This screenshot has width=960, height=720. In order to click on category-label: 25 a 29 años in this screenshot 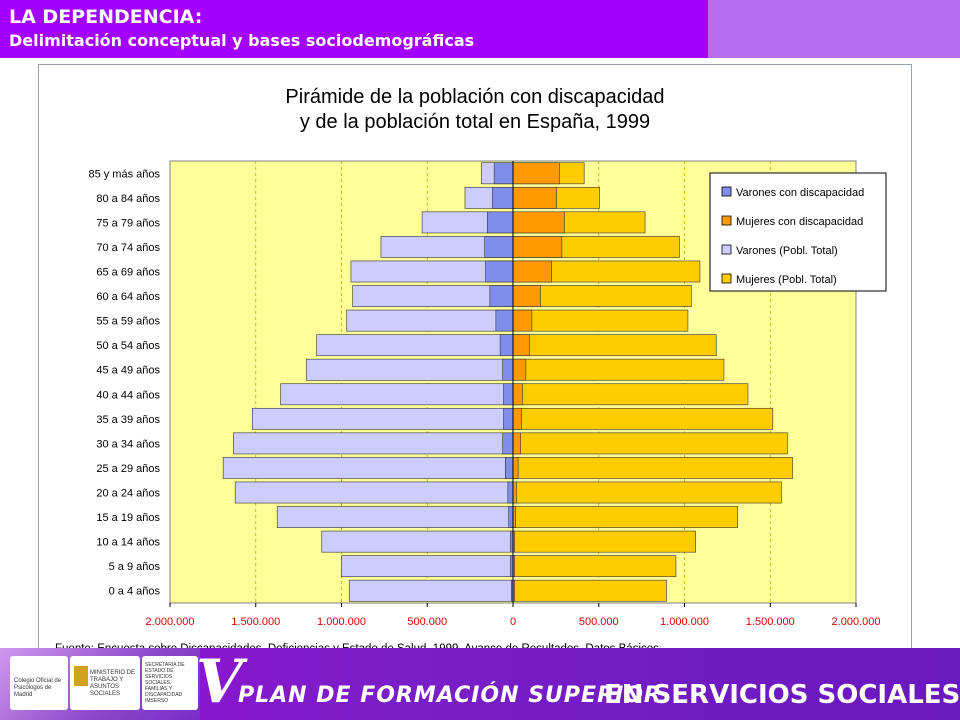, I will do `click(128, 469)`.